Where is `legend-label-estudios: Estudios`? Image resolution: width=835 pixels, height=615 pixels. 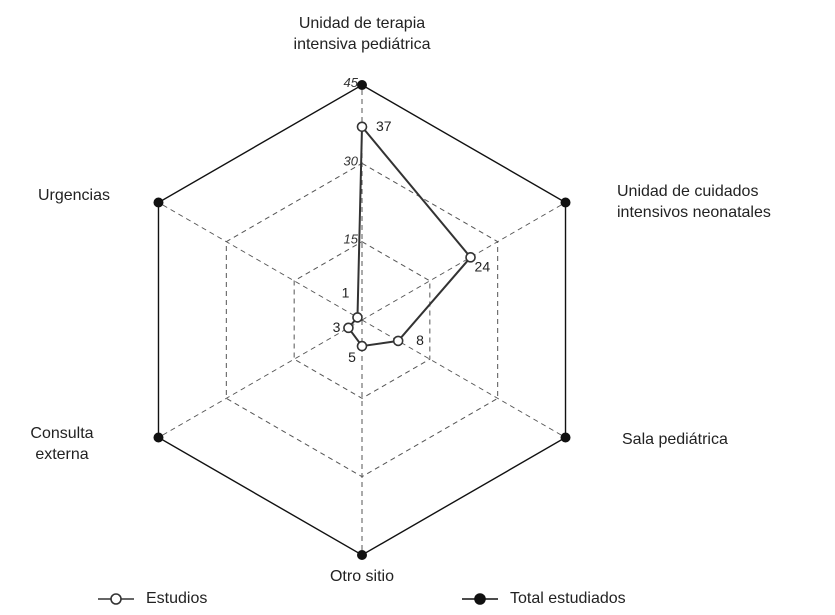
legend-label-estudios: Estudios is located at coordinates (177, 598).